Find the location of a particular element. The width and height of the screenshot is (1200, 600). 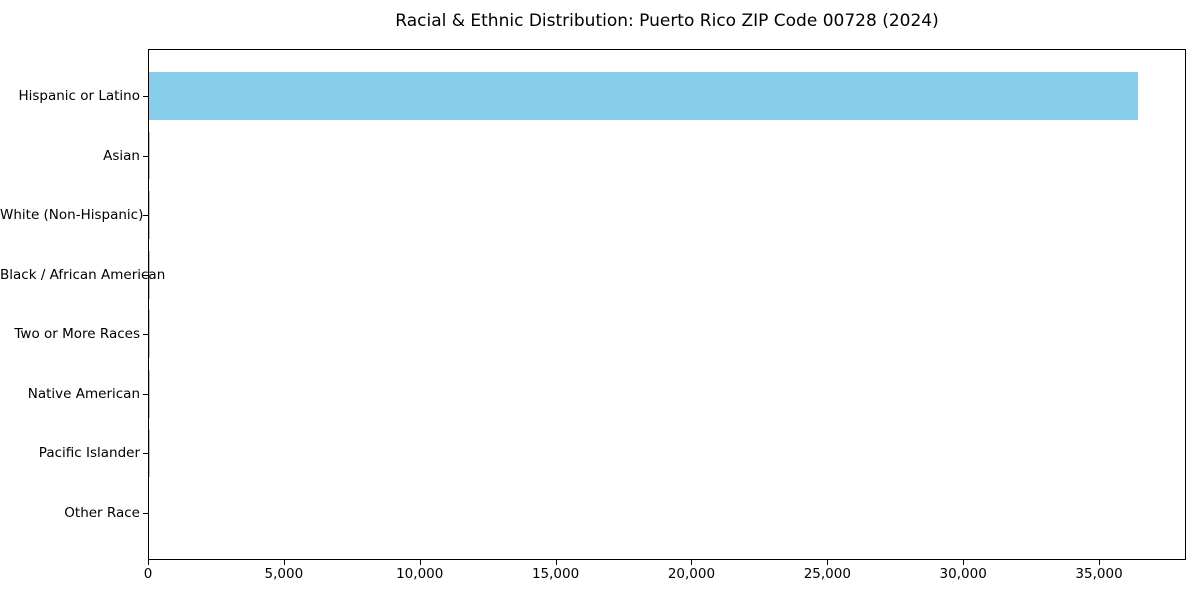

x-tick-label: 30,000 is located at coordinates (963, 574).